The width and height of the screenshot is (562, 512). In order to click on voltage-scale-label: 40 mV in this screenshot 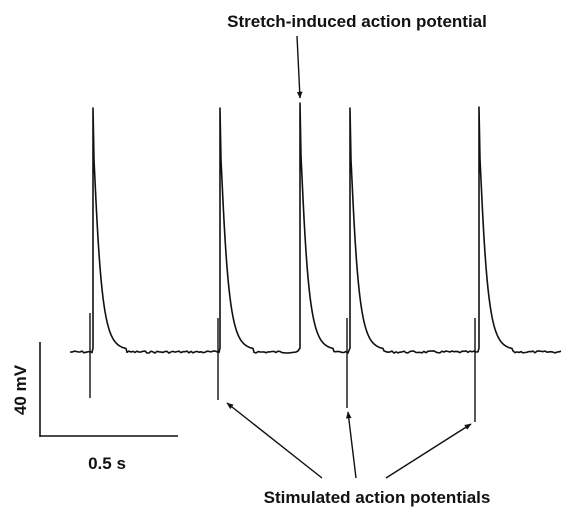, I will do `click(20, 389)`.